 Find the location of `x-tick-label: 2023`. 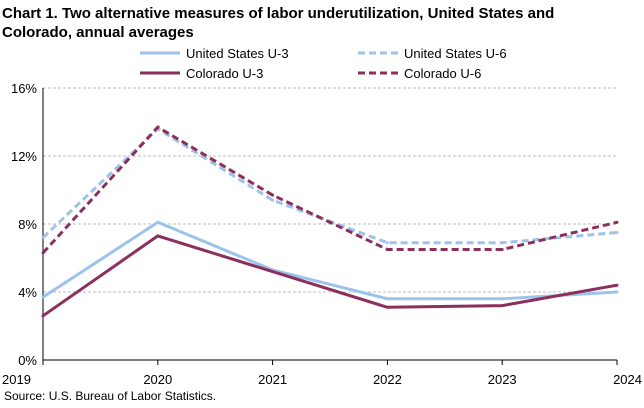

x-tick-label: 2023 is located at coordinates (502, 379).